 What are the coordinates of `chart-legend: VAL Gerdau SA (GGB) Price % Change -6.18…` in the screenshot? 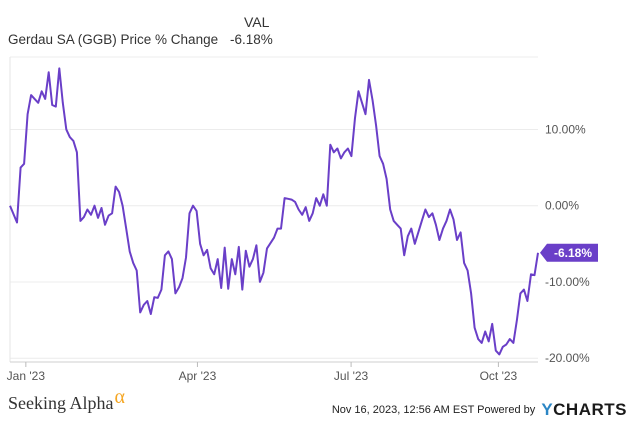 It's located at (158, 30).